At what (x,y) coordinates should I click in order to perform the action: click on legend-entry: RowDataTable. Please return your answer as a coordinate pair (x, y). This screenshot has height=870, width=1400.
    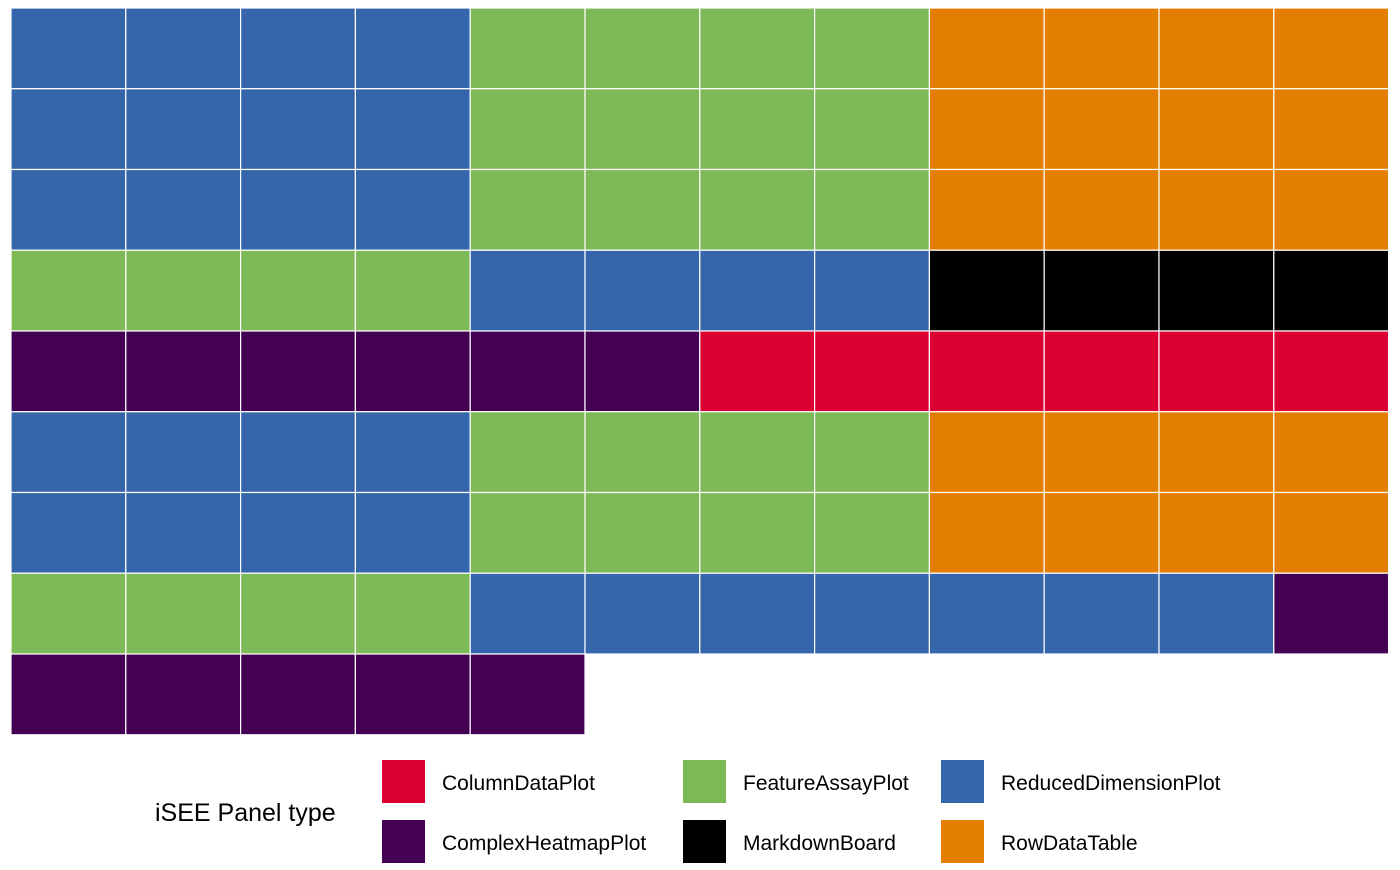
    Looking at the image, I should click on (1039, 841).